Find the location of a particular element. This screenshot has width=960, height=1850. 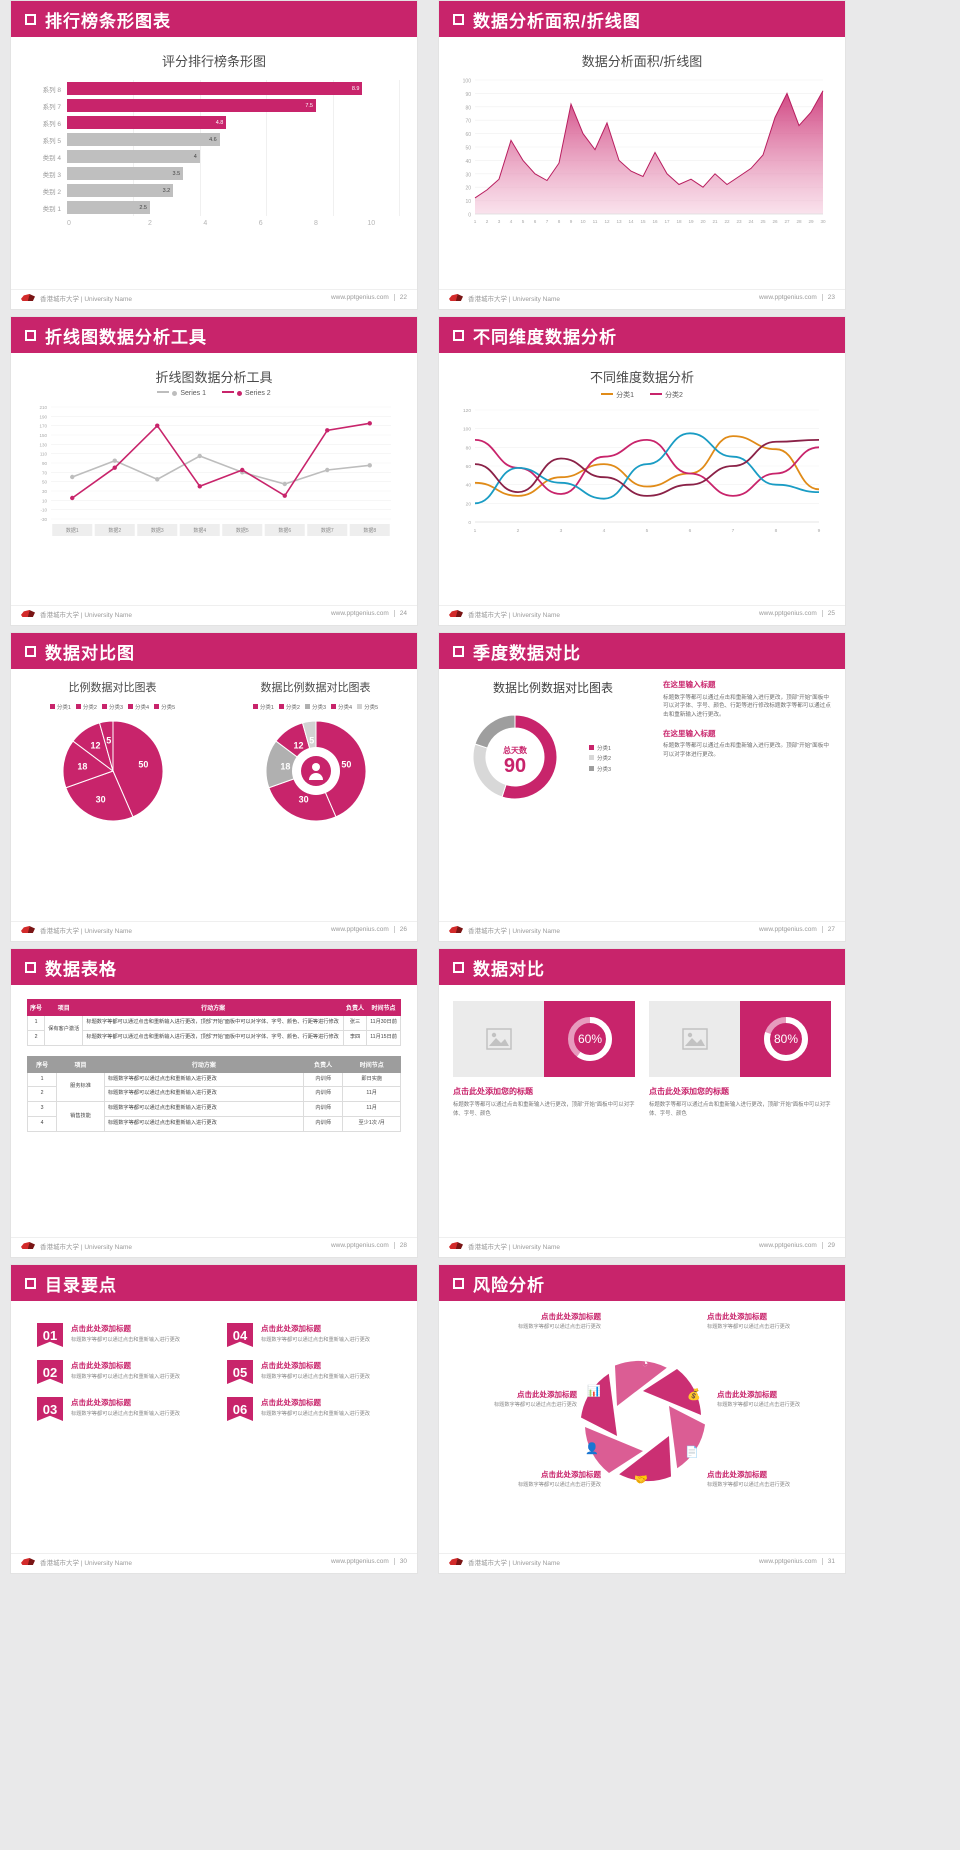

toc-body: 标题数字等都可以通过点击和重新输入进行更改 is located at coordinates (125, 1414).